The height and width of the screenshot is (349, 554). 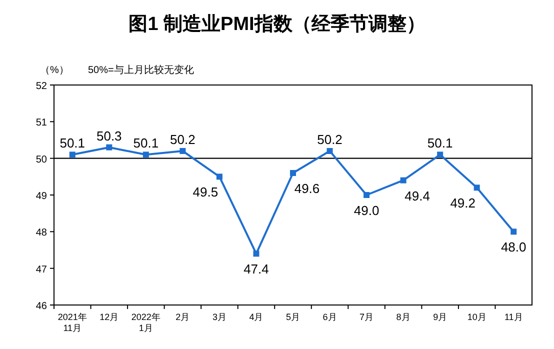 I want to click on data-label: 49.5, so click(x=205, y=192).